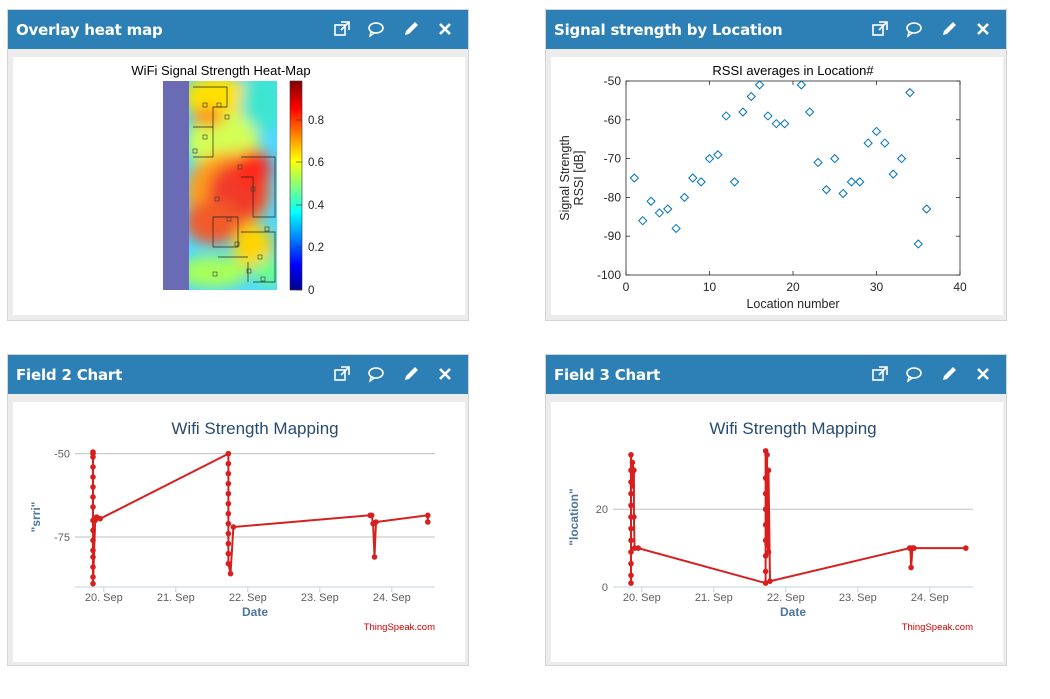  I want to click on widget-title: Field 2 Chart, so click(69, 375).